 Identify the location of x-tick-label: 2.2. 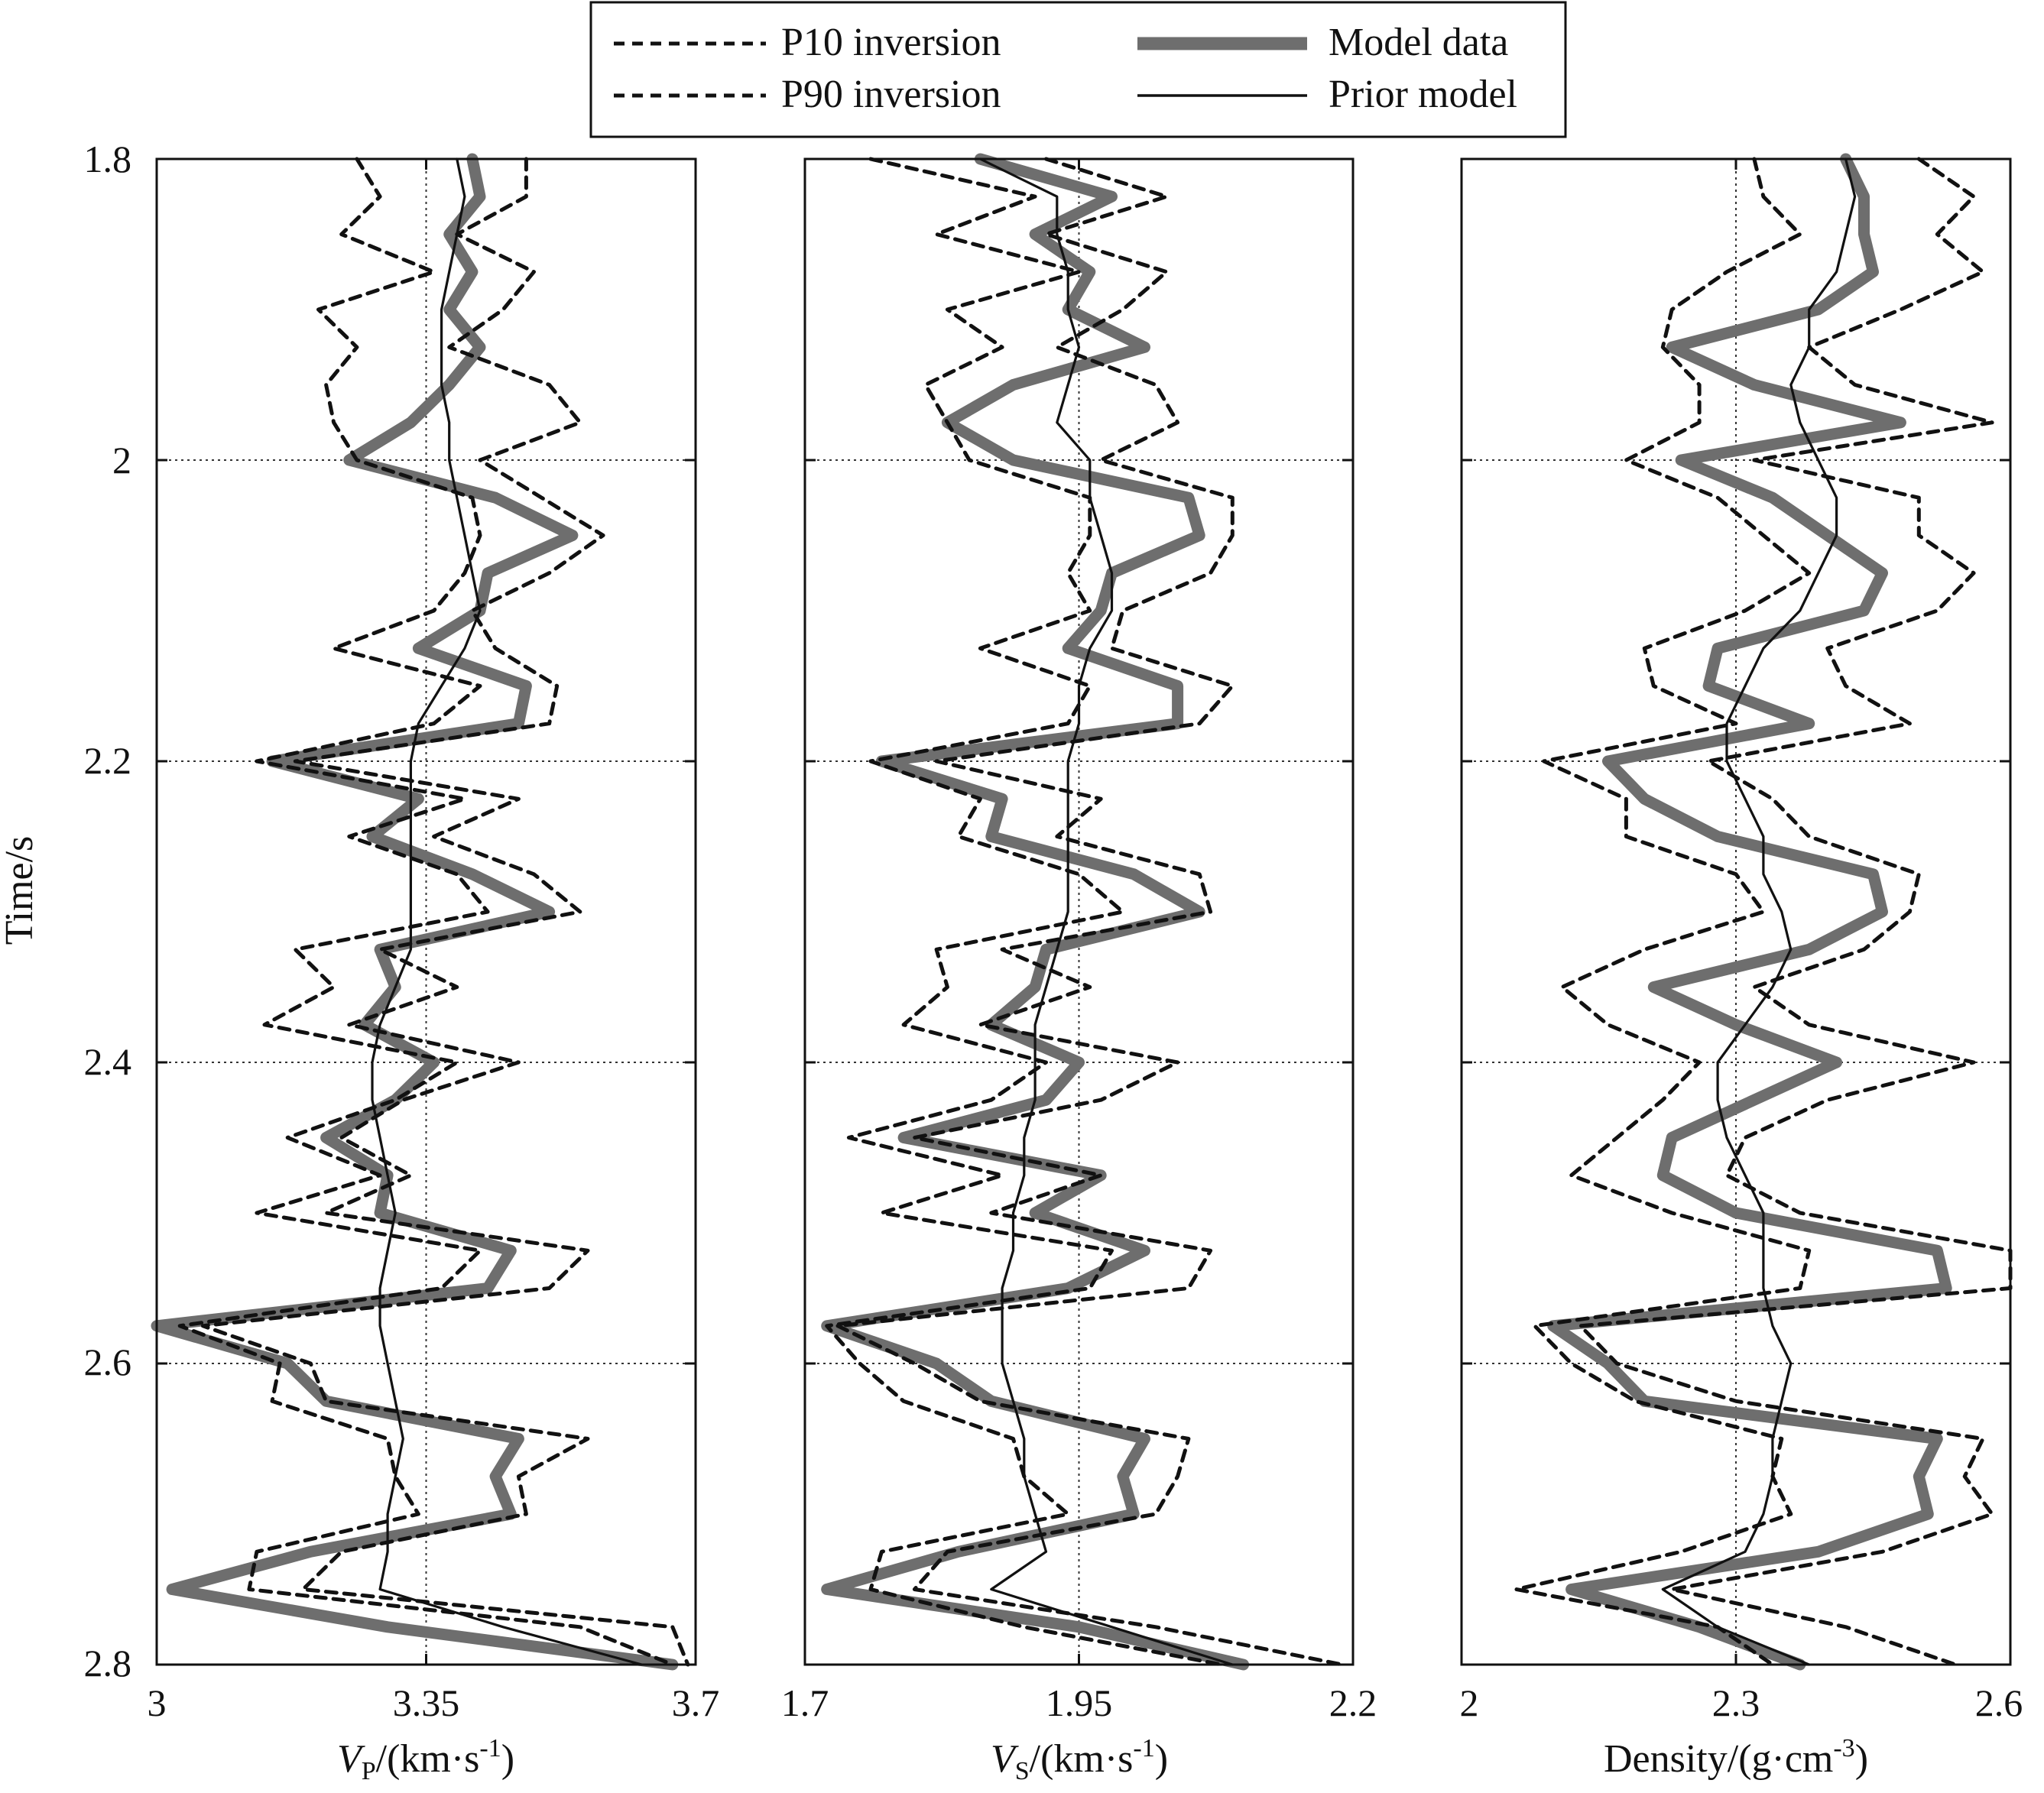
(1353, 1702).